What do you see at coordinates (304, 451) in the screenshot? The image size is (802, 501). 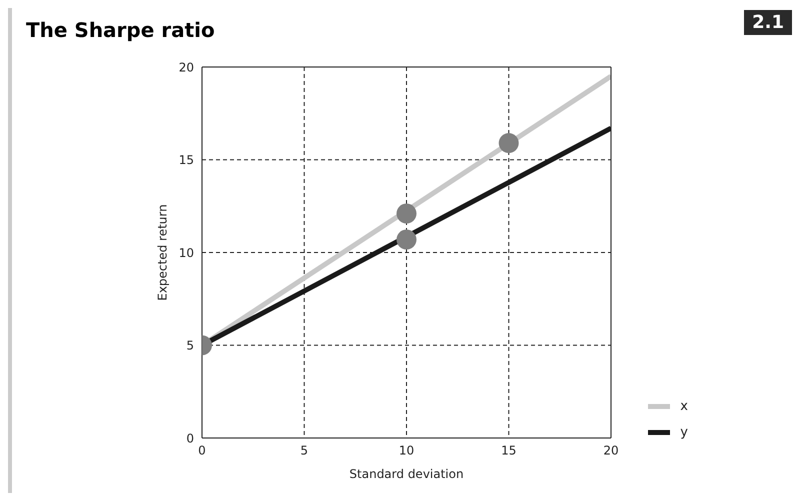 I see `x-tick-label: 5` at bounding box center [304, 451].